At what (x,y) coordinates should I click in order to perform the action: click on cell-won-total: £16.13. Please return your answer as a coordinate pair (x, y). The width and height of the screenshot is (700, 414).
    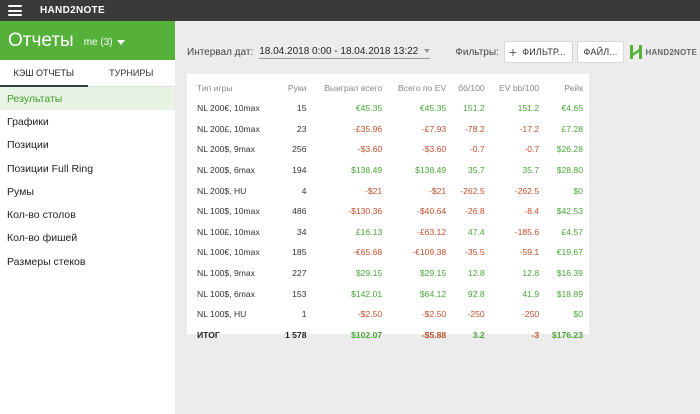
    Looking at the image, I should click on (369, 231).